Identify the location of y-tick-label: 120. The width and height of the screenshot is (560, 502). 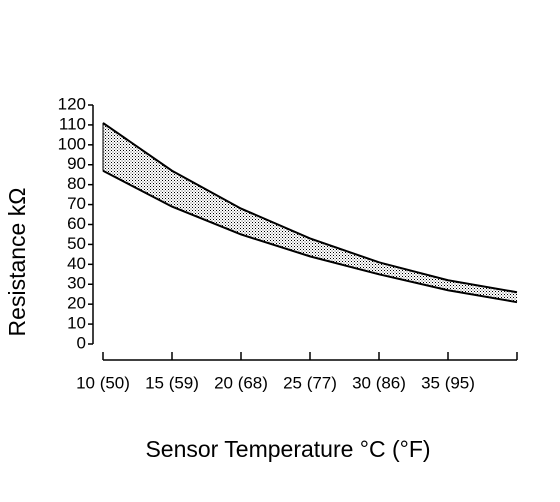
(72, 103).